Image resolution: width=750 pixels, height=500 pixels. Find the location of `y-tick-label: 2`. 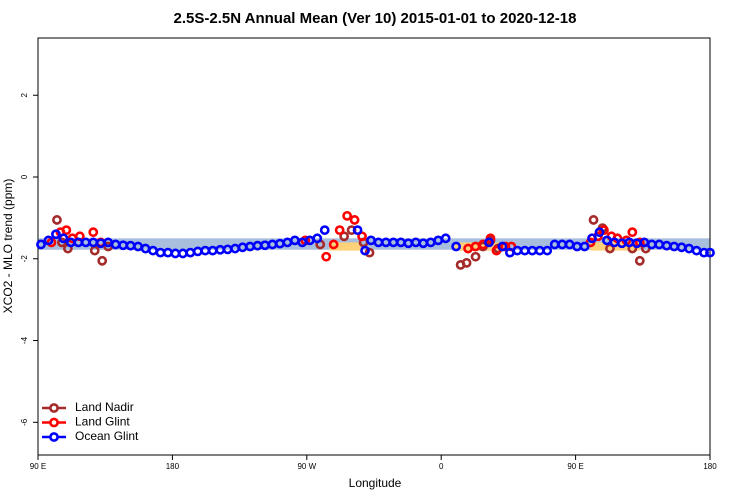

y-tick-label: 2 is located at coordinates (24, 94).